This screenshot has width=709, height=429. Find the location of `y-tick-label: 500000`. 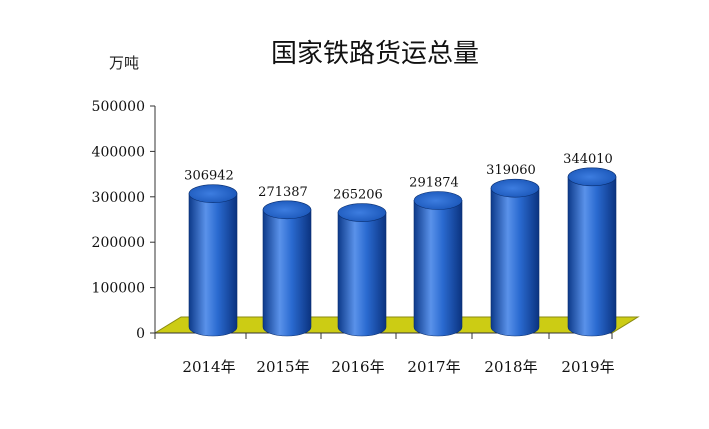

y-tick-label: 500000 is located at coordinates (118, 107).